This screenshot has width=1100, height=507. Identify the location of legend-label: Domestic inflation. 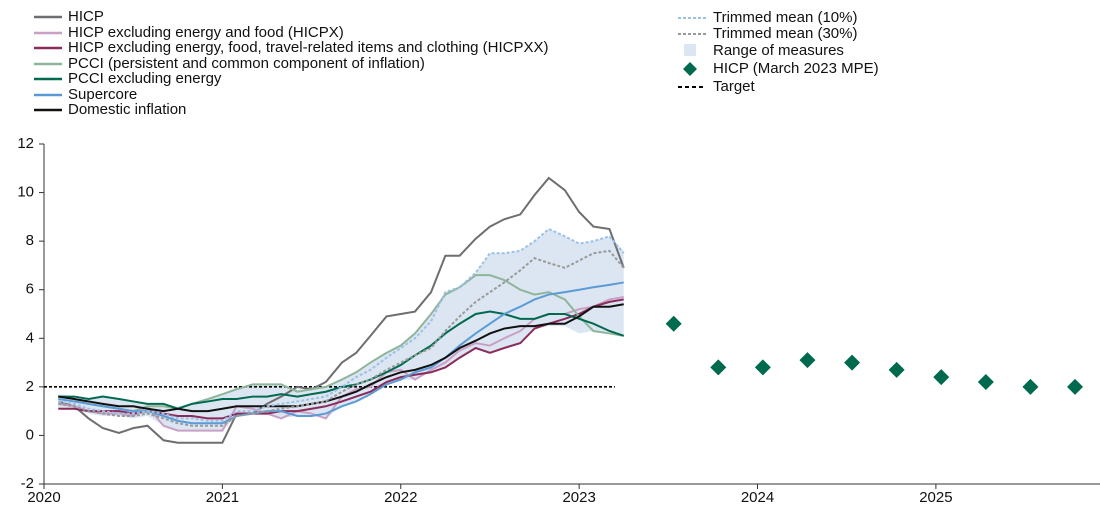
(127, 109).